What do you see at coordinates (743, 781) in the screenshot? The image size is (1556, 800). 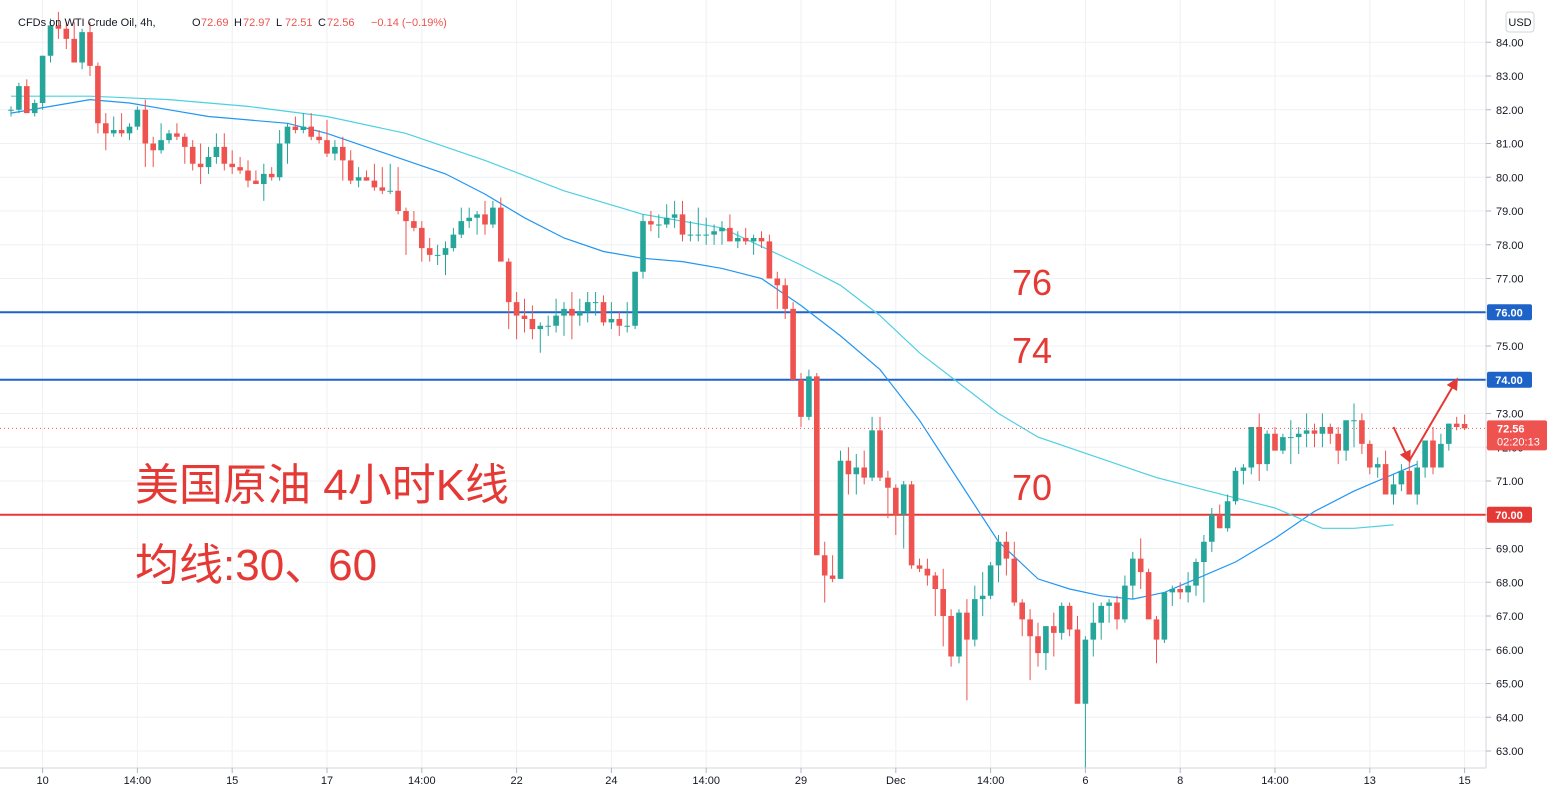 I see `time-axis` at bounding box center [743, 781].